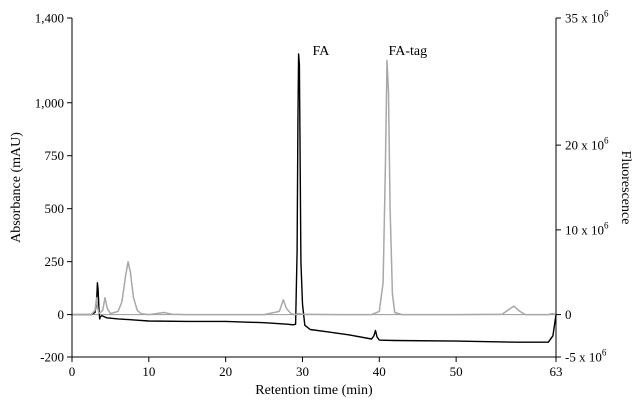 Image resolution: width=638 pixels, height=400 pixels. Describe the element at coordinates (314, 390) in the screenshot. I see `x-axis-title: Retention time (min)` at that location.